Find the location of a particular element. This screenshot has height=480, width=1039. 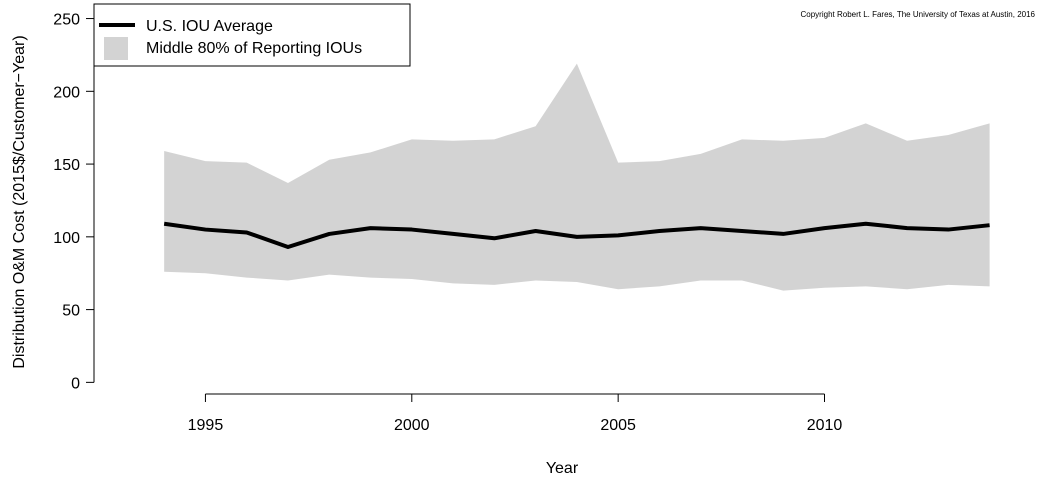

legend-entry-band: Middle 80% of Reporting IOUs is located at coordinates (254, 48).